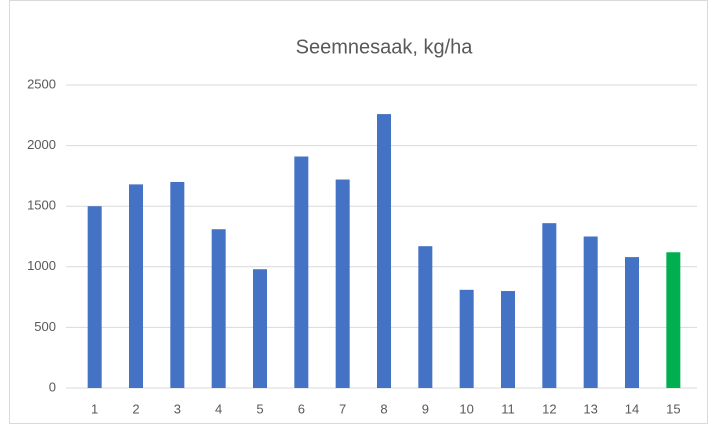 The height and width of the screenshot is (425, 709). I want to click on x-tick-label: 10, so click(466, 408).